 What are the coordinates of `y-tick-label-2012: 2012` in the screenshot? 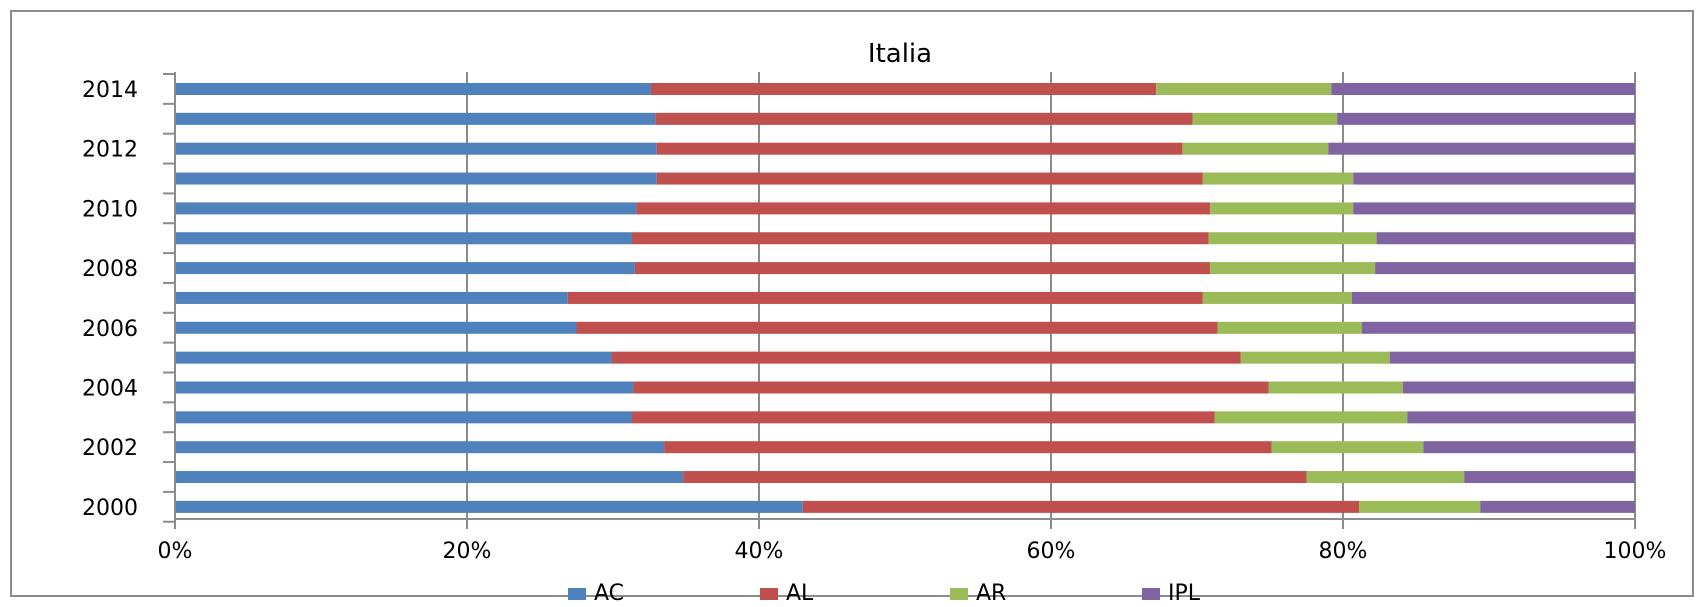 It's located at (110, 150).